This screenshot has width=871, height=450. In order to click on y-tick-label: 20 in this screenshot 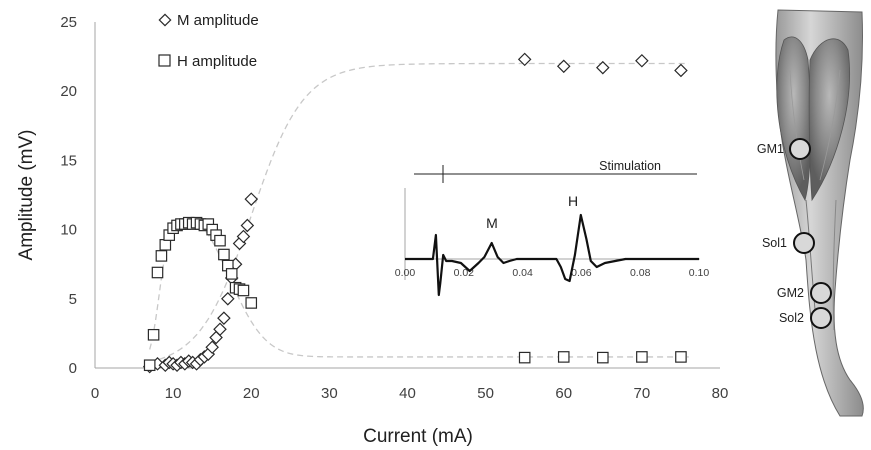, I will do `click(68, 91)`.